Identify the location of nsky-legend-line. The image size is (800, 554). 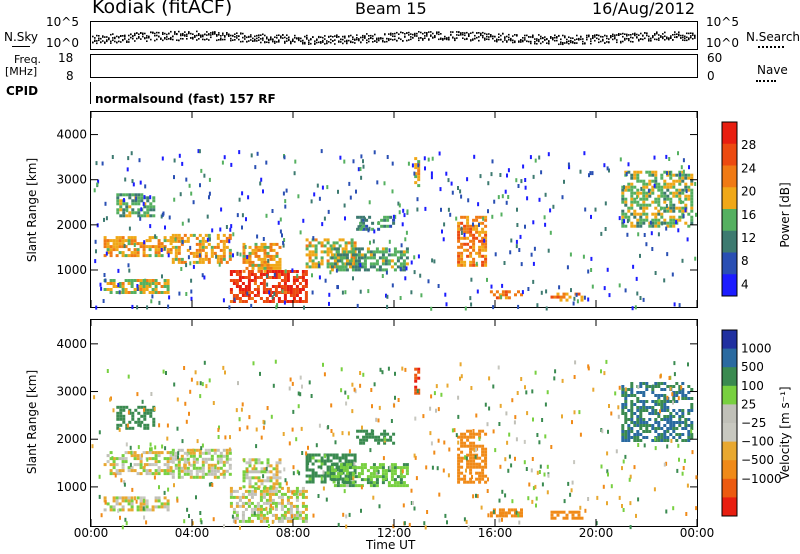
(21, 46).